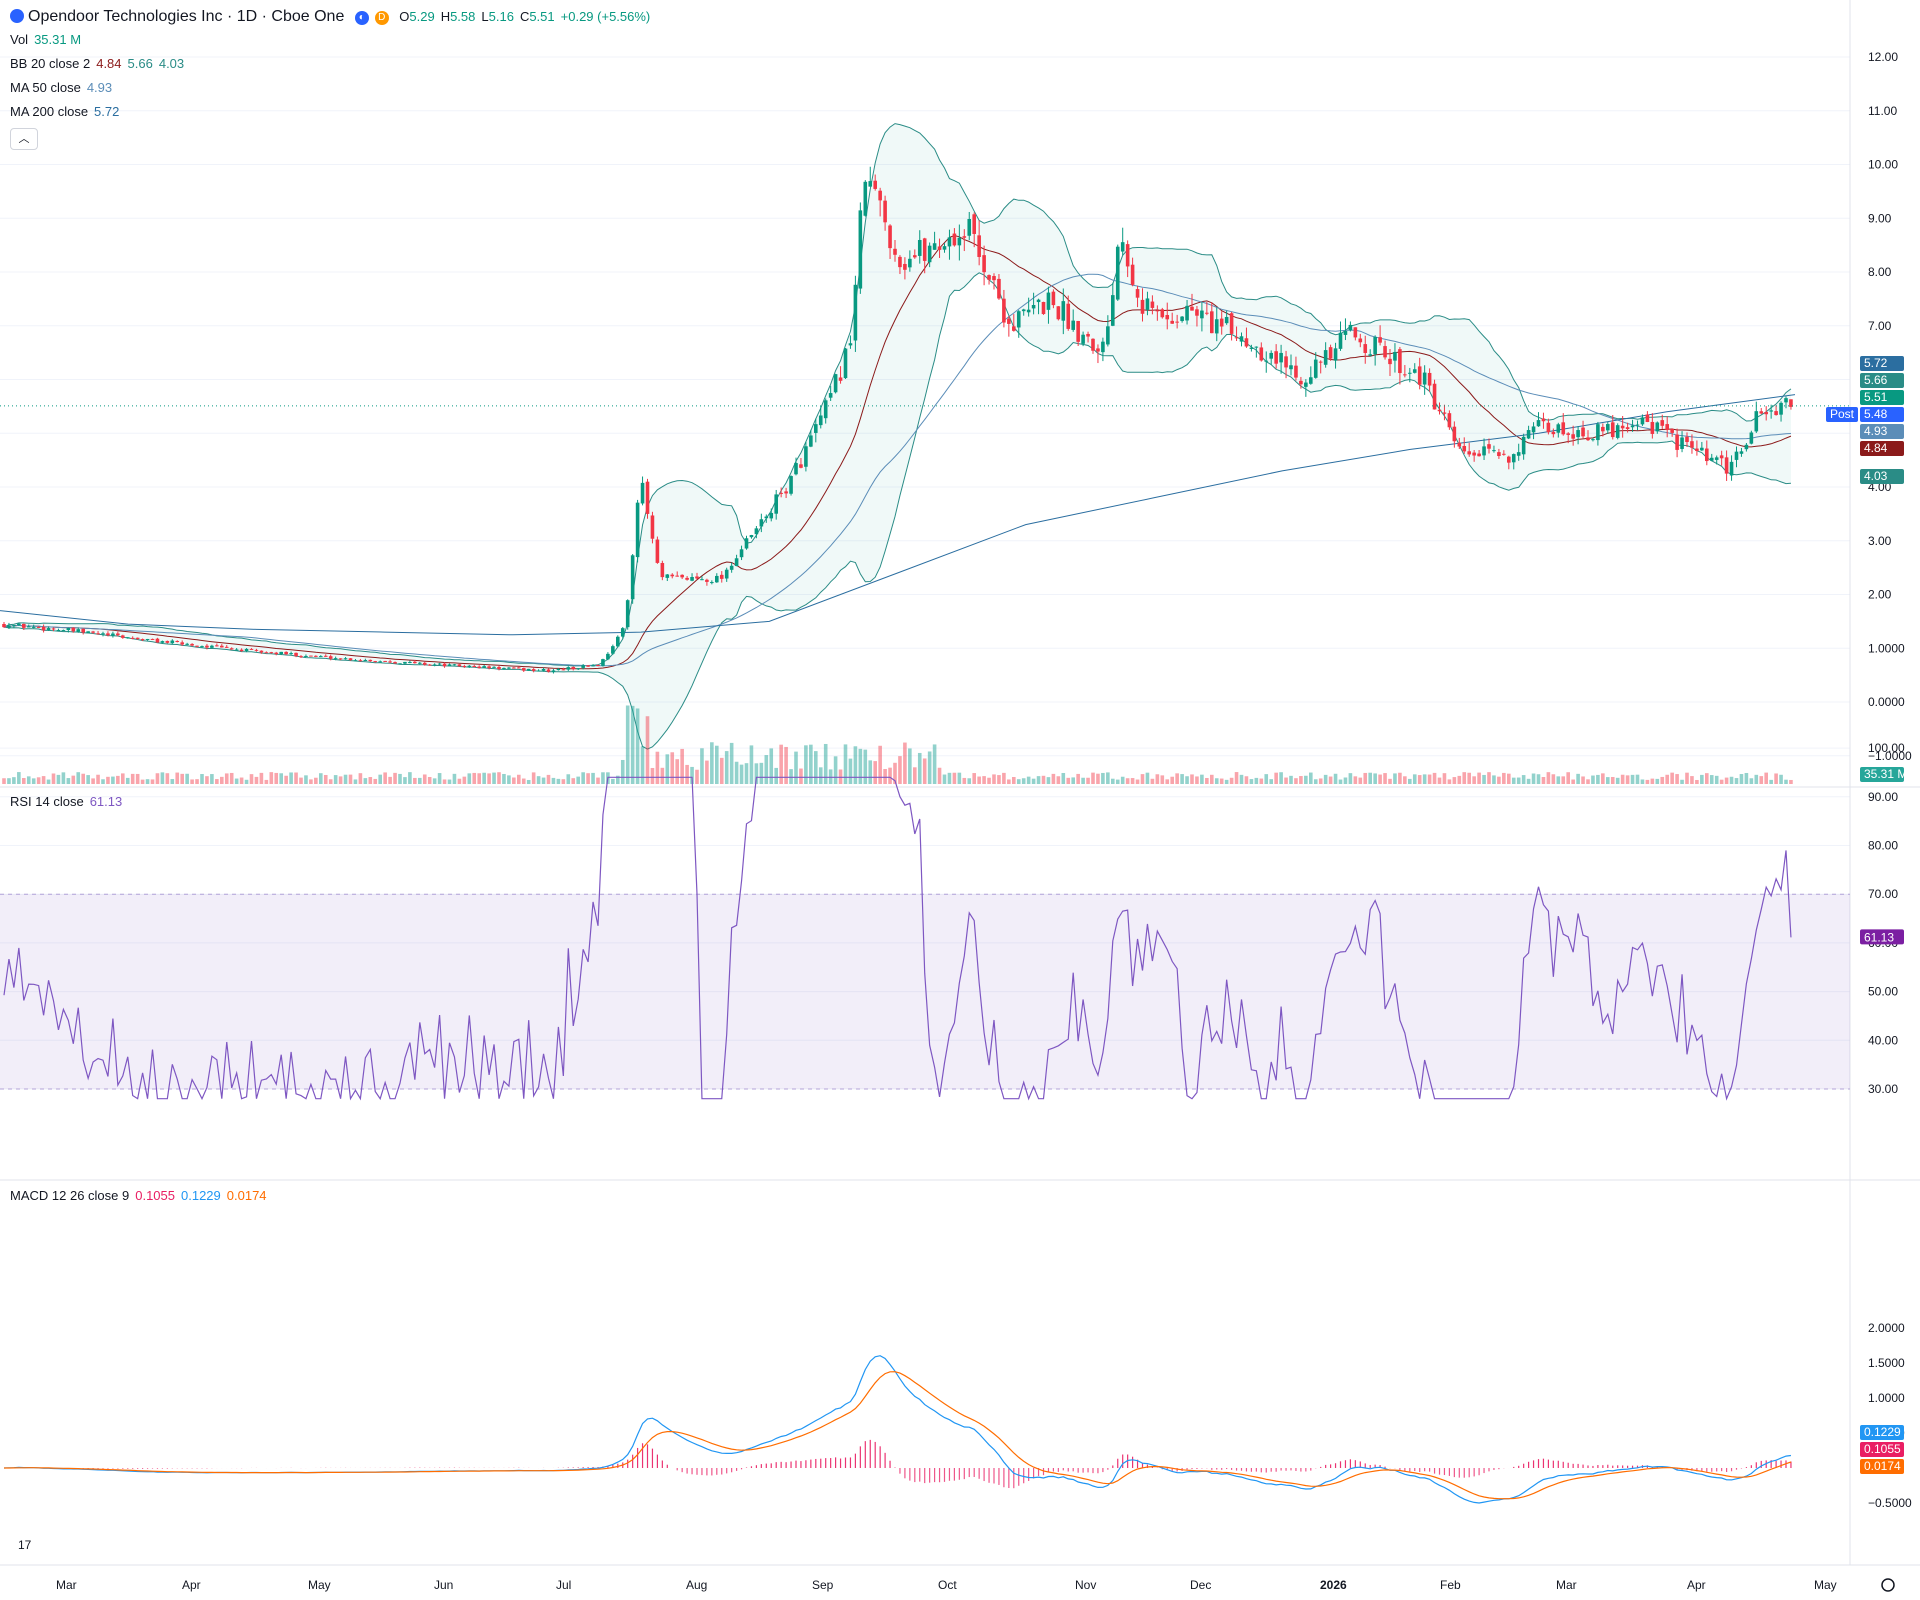 Image resolution: width=1920 pixels, height=1600 pixels. Describe the element at coordinates (17, 16) in the screenshot. I see `symbol-logo-icon` at that location.